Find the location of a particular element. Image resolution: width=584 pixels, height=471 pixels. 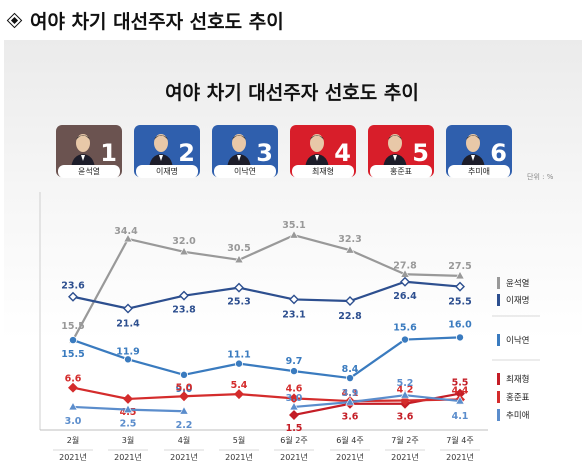

candidate-name: 윤석열 is located at coordinates (89, 171).